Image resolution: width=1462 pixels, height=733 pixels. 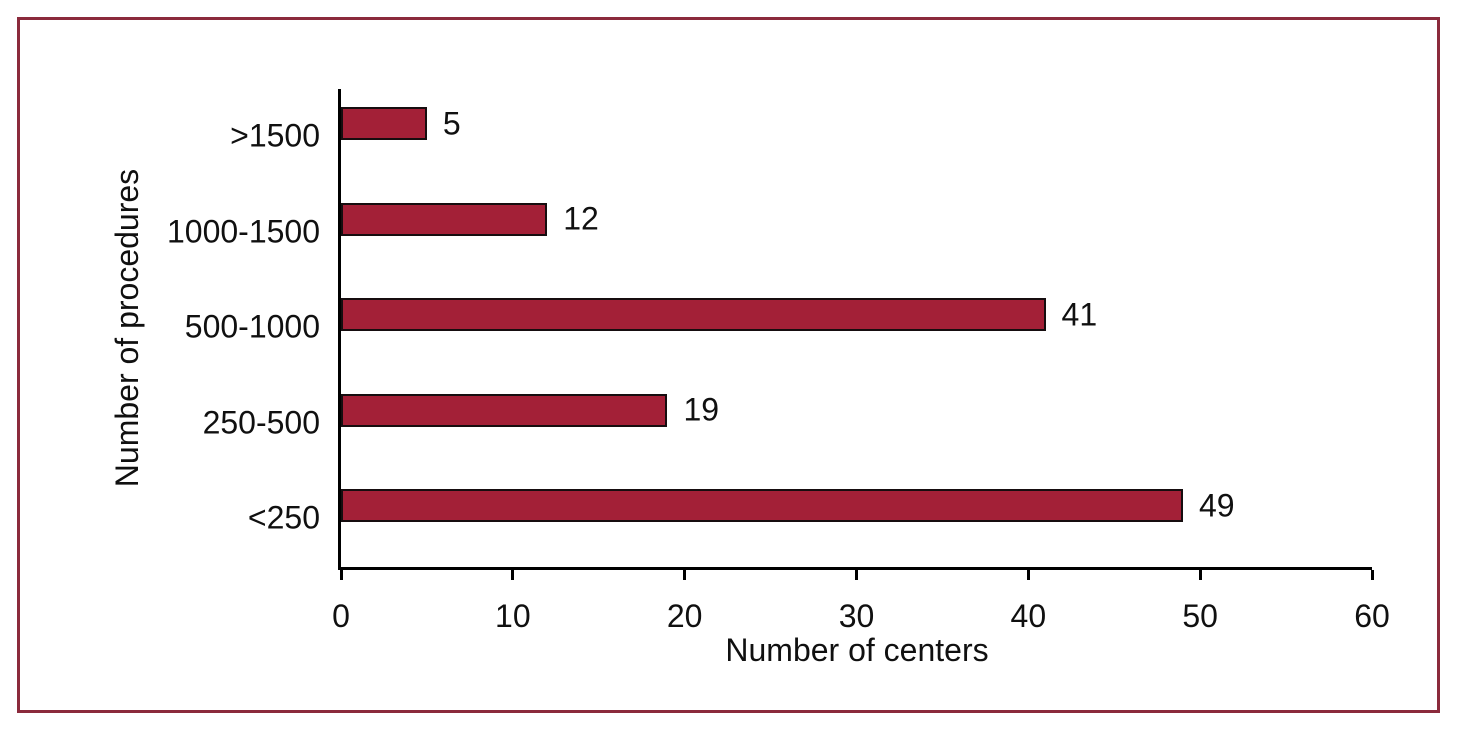 I want to click on category-label: 500-1000, so click(x=252, y=326).